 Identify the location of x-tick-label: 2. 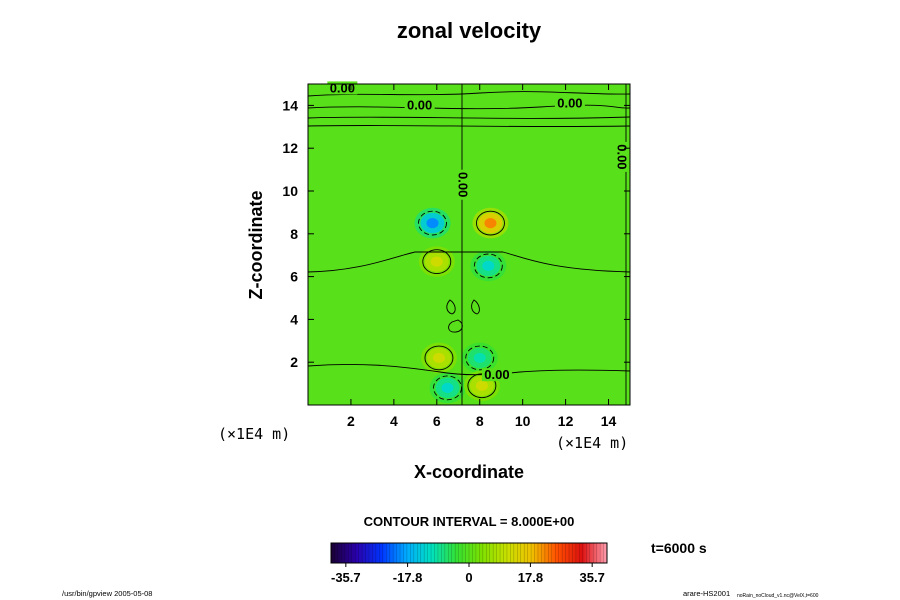
(351, 421).